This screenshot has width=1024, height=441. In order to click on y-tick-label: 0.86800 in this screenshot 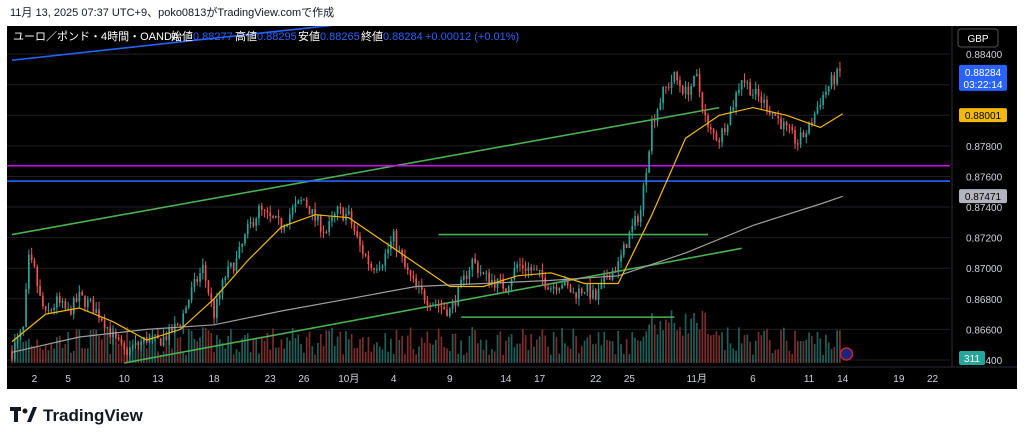, I will do `click(984, 300)`.